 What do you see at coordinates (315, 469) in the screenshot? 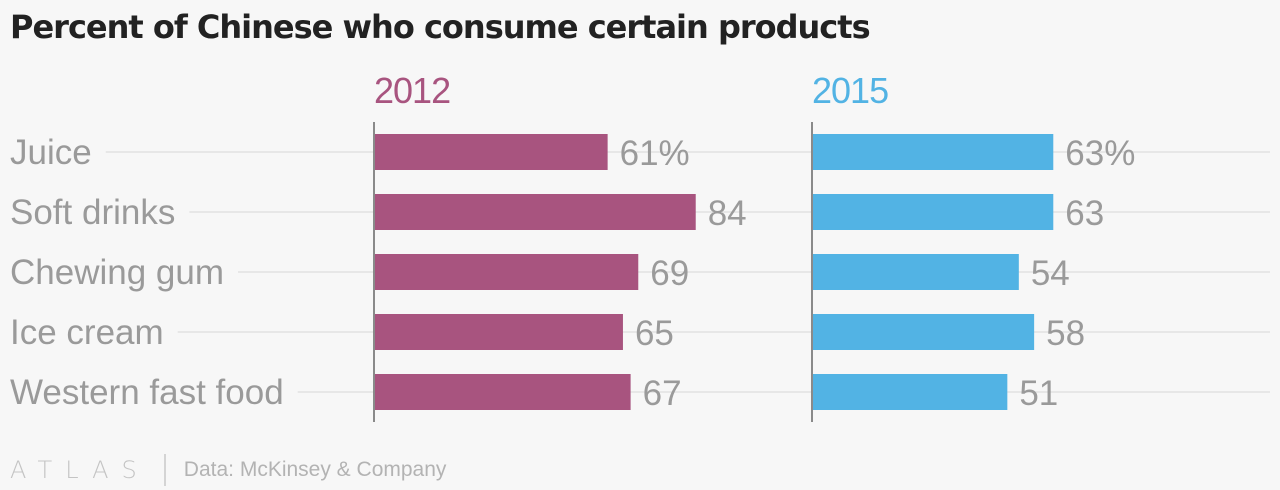
I see `source-note: Data: McKinsey & Company` at bounding box center [315, 469].